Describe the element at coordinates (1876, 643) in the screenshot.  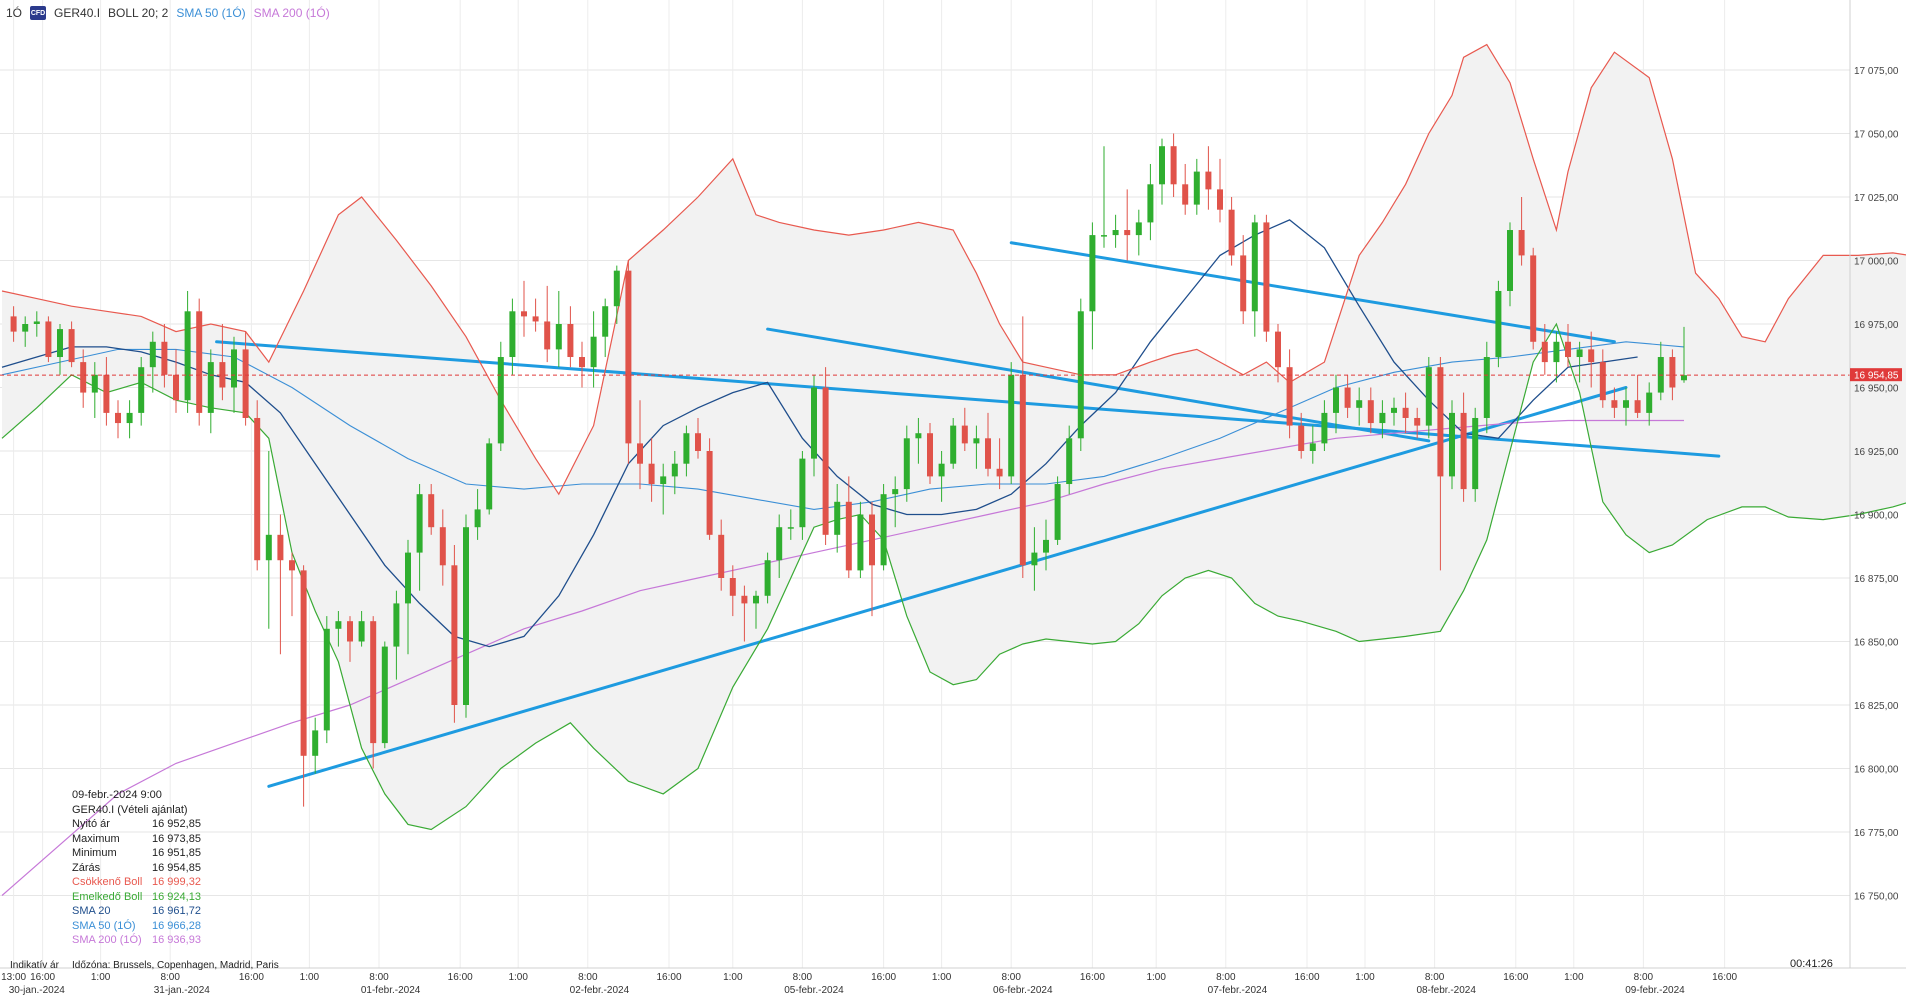
I see `price-tick-label: 16 850,00` at that location.